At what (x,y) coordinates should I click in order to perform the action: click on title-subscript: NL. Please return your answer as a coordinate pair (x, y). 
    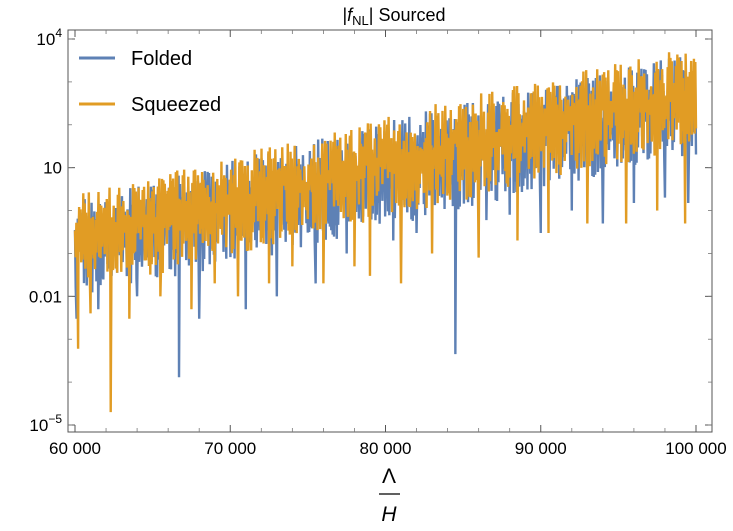
    Looking at the image, I should click on (360, 20).